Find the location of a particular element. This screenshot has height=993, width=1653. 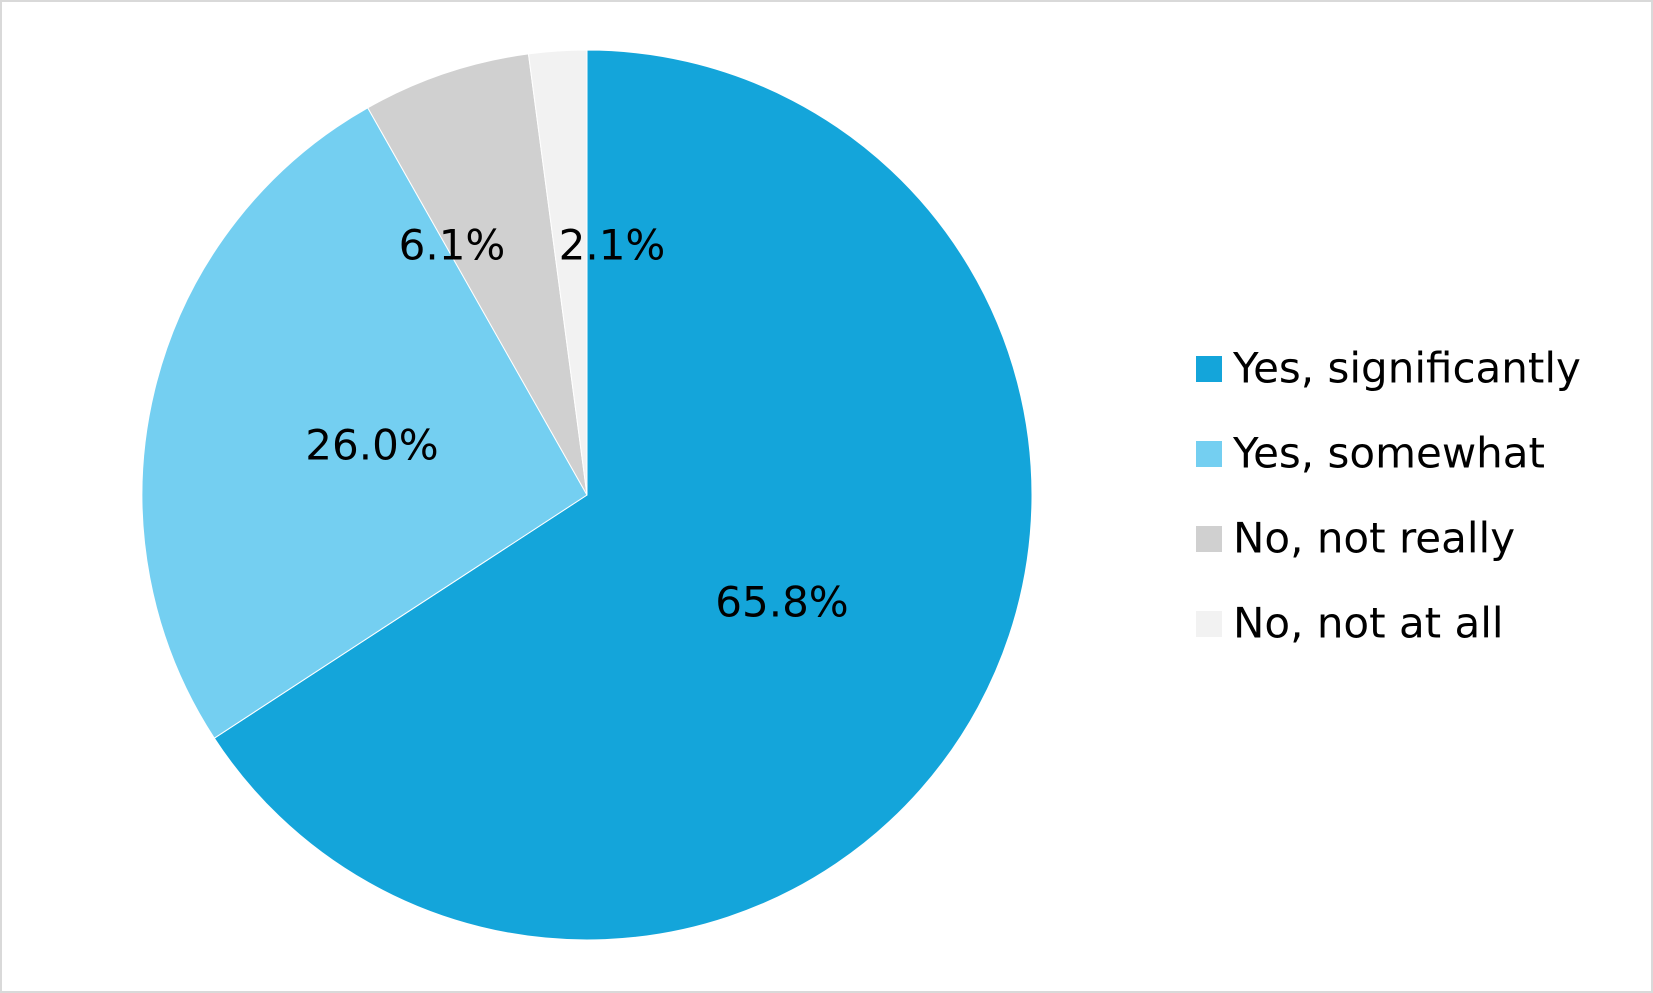

legend-label: No, not at all is located at coordinates (1368, 623).